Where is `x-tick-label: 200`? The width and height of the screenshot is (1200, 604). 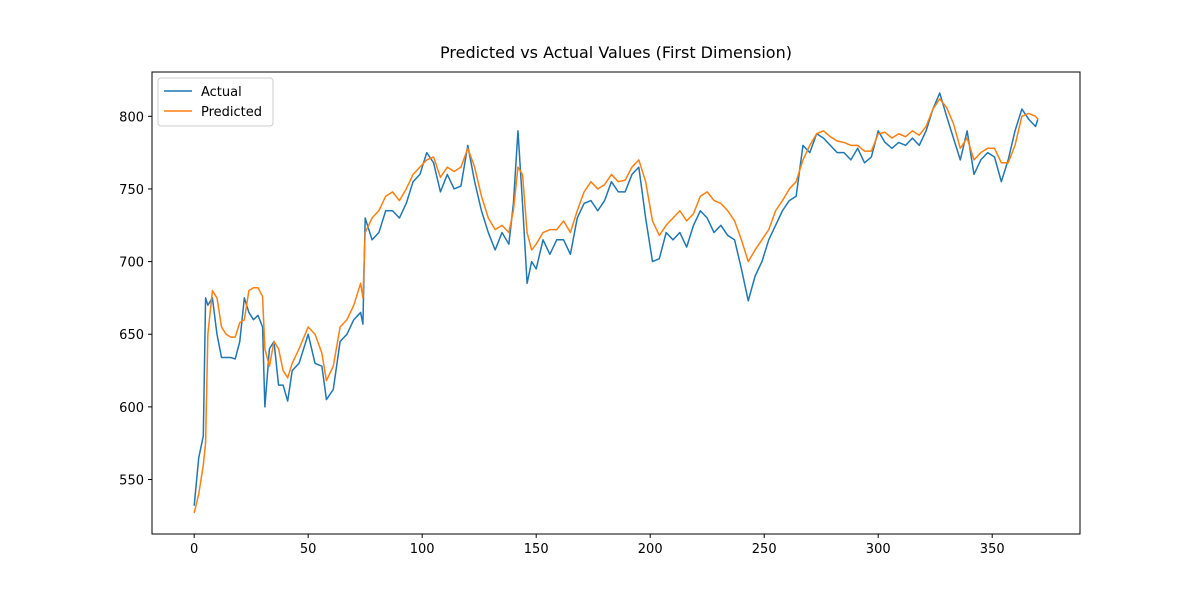 x-tick-label: 200 is located at coordinates (650, 549).